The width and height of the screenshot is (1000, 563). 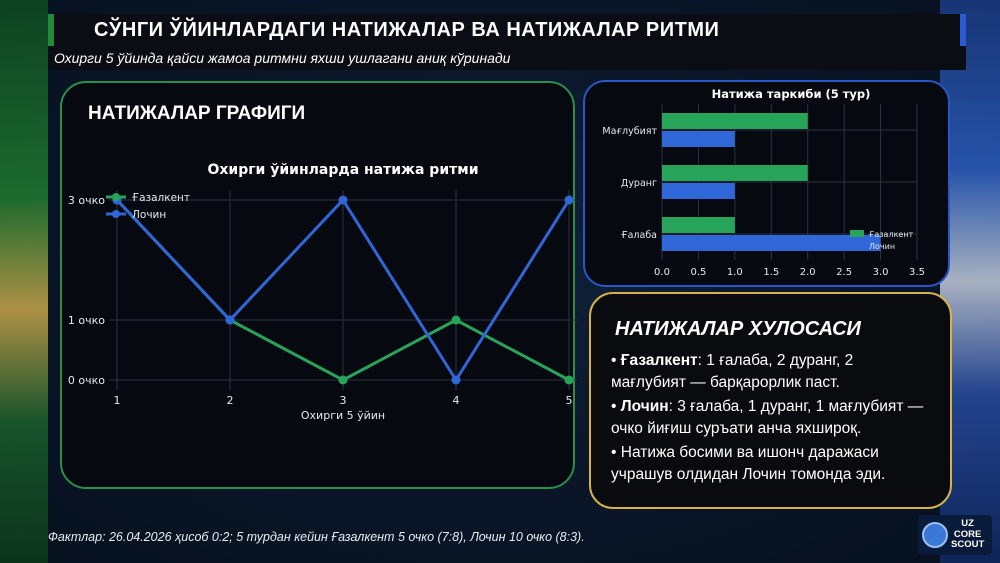 I want to click on bar-chart-category-labels: Мағлубият Дуранг Ғалаба, so click(x=629, y=183).